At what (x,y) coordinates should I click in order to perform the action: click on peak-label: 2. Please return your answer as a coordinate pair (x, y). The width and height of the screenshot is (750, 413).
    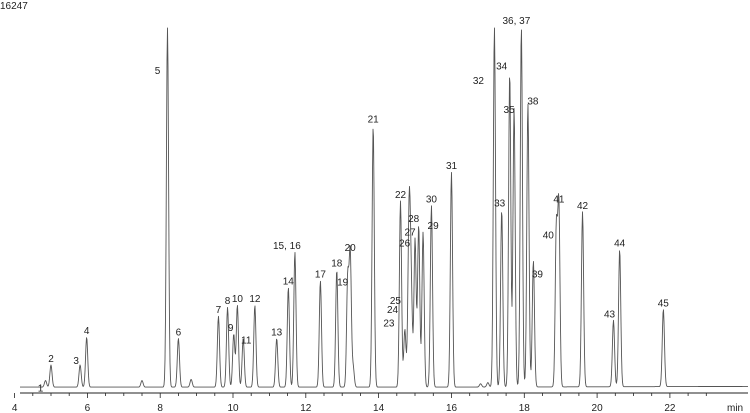
    Looking at the image, I should click on (51, 359).